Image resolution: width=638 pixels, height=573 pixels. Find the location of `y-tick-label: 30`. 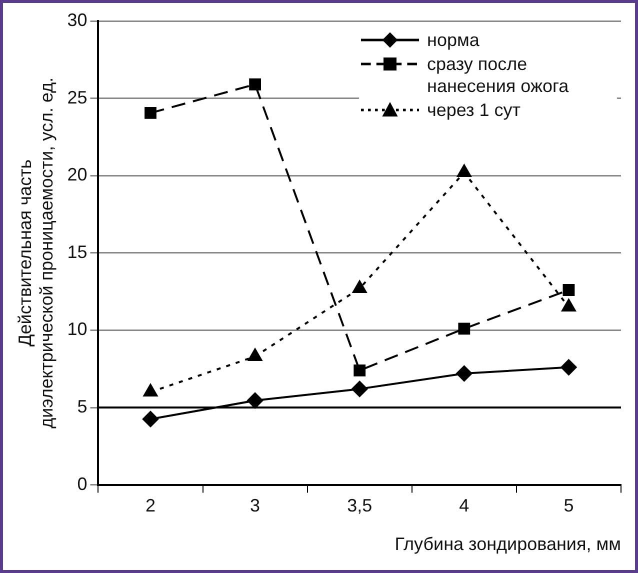

y-tick-label: 30 is located at coordinates (77, 20).